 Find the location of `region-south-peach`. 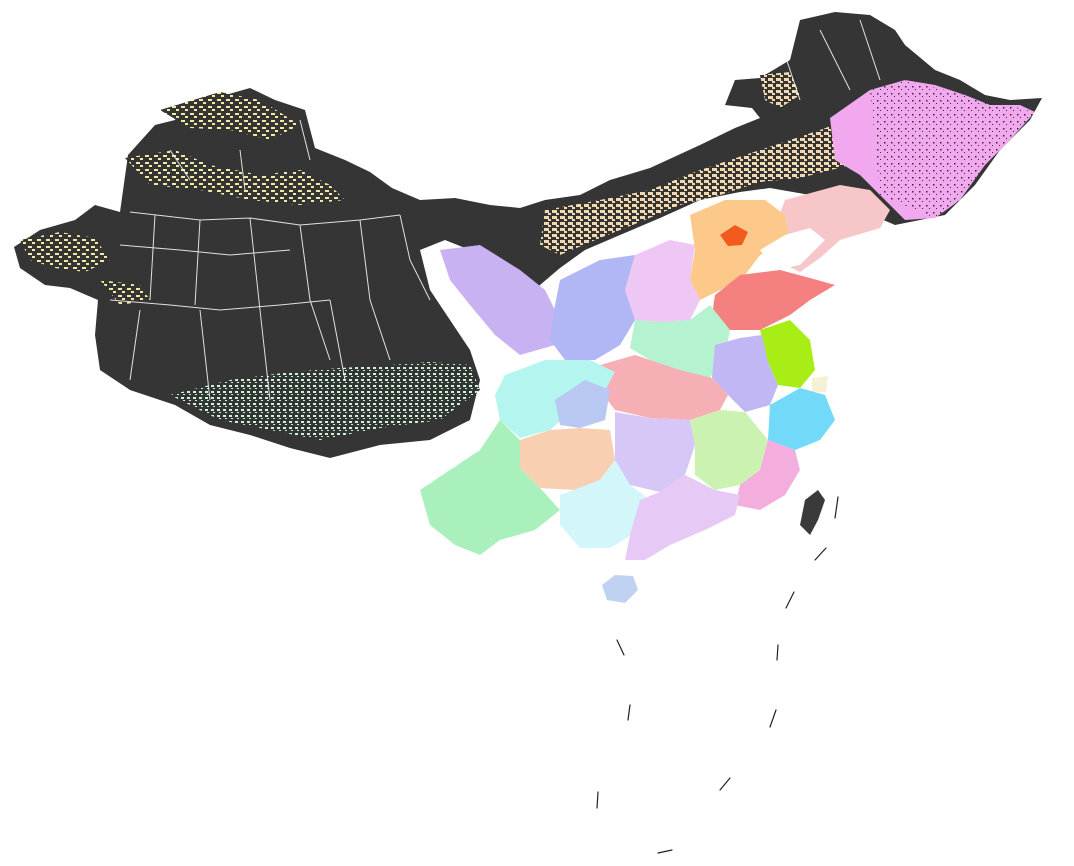

region-south-peach is located at coordinates (567, 459).